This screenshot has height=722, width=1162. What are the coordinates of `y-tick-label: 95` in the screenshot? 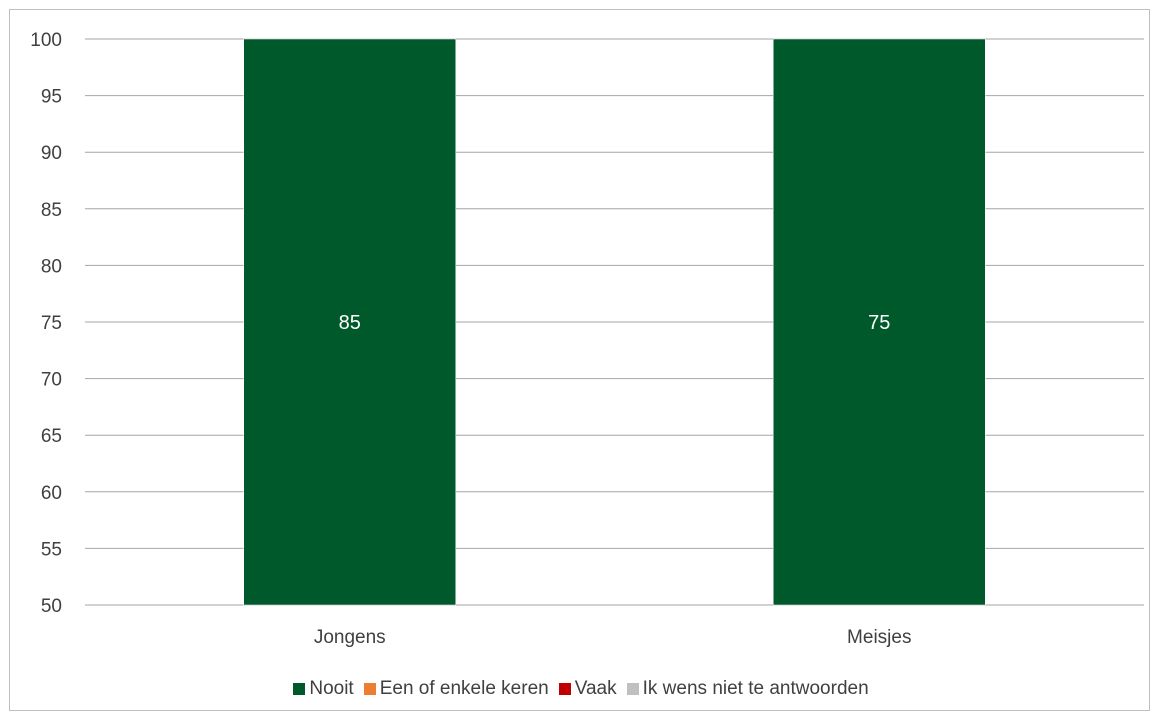 It's located at (51, 97).